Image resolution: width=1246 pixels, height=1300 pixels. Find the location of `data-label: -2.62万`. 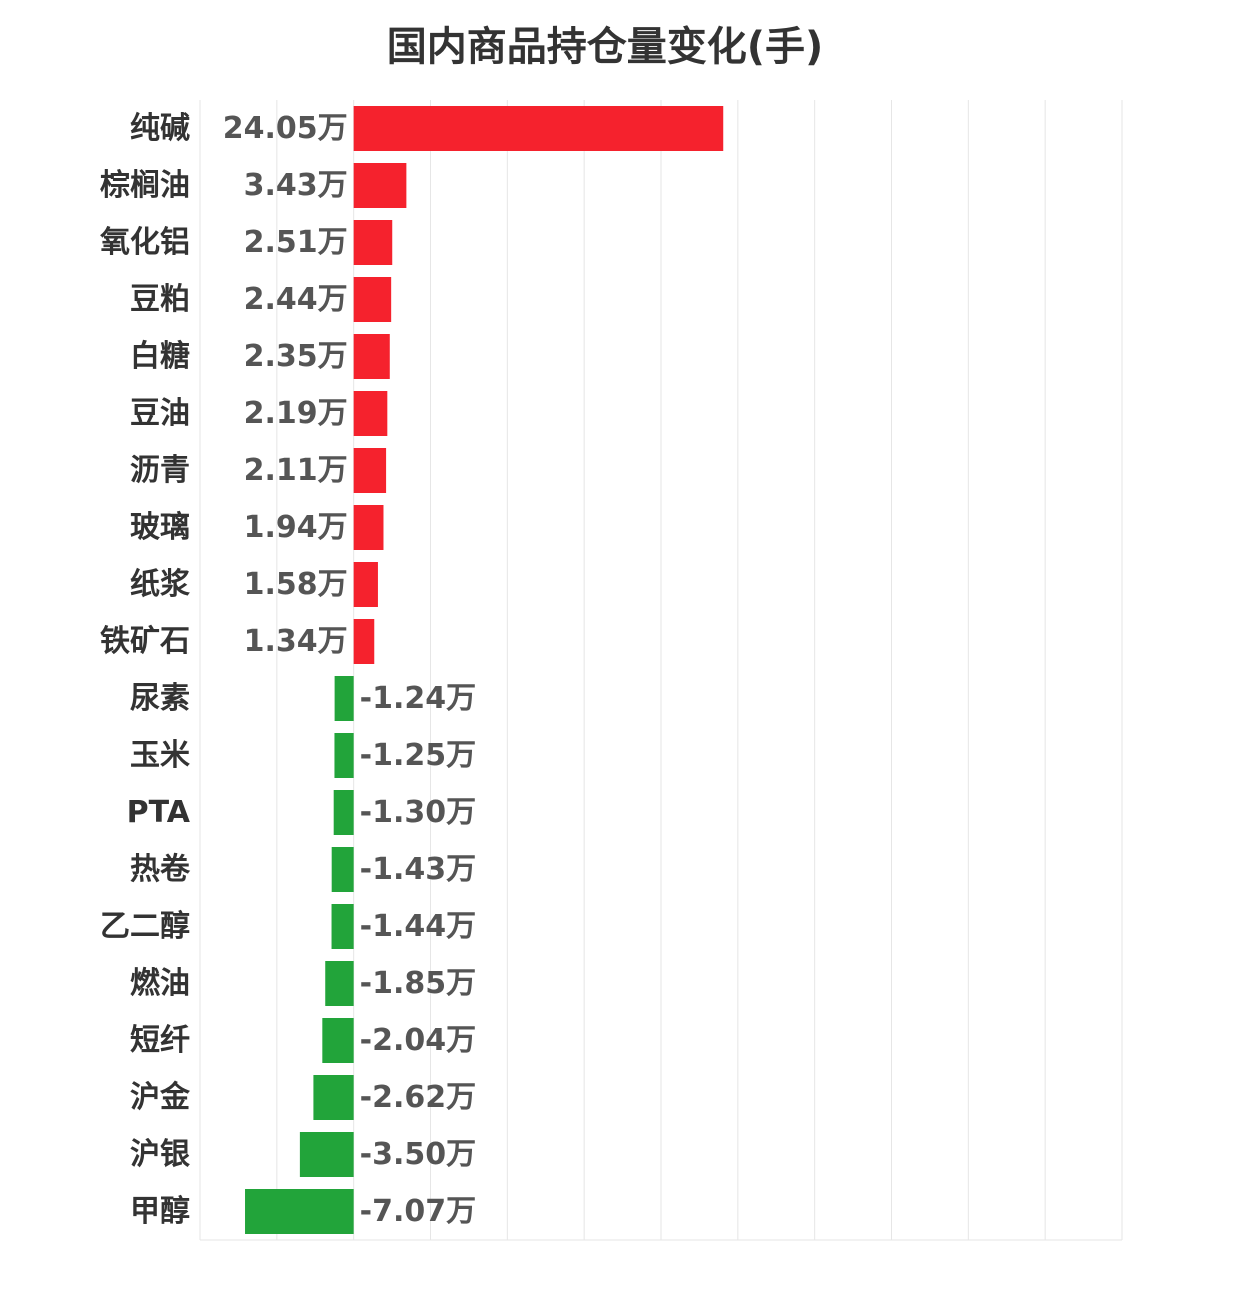

data-label: -2.62万 is located at coordinates (418, 1097).